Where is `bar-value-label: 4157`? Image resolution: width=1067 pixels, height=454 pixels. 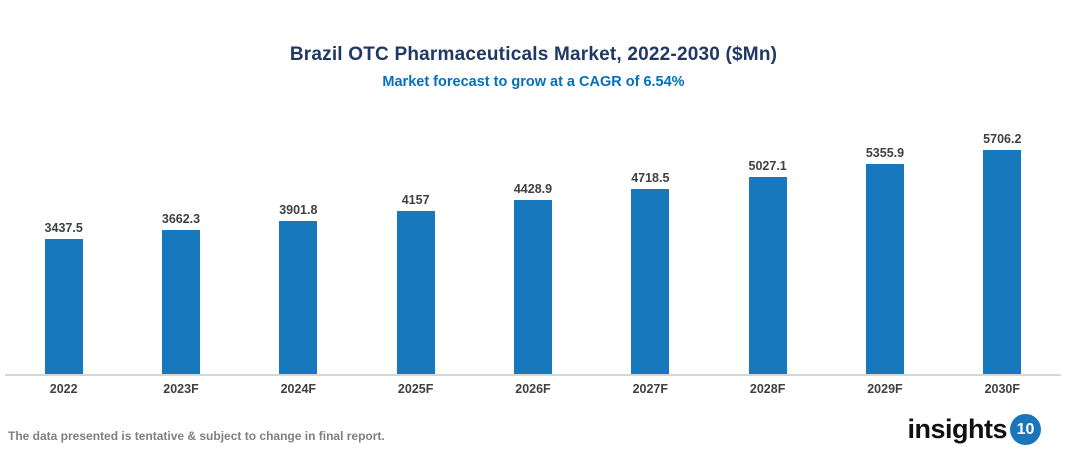
bar-value-label: 4157 is located at coordinates (415, 200).